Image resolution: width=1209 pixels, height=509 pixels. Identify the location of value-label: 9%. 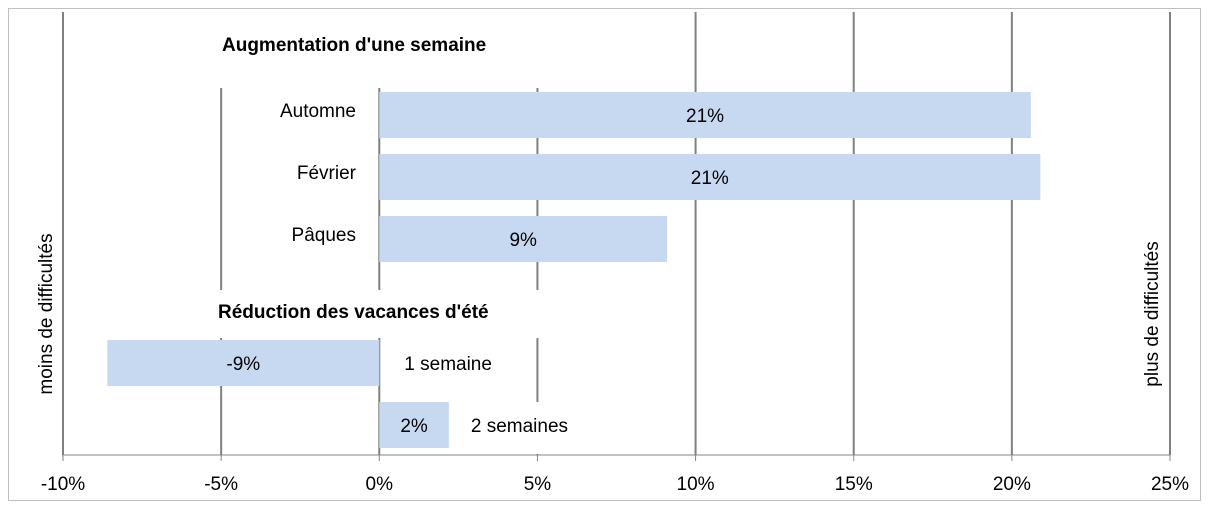
(523, 240).